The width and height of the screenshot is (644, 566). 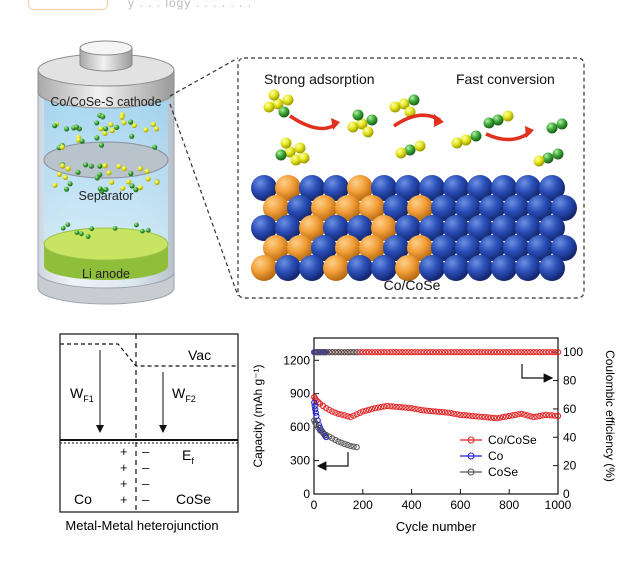 I want to click on chart-legend: Co/CoSe Co CoSe, so click(x=498, y=456).